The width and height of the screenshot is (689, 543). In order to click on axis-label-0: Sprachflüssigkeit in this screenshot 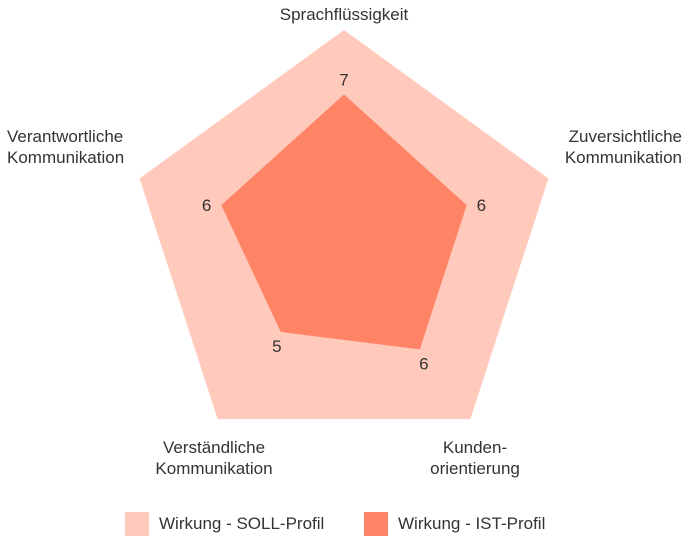, I will do `click(344, 14)`.